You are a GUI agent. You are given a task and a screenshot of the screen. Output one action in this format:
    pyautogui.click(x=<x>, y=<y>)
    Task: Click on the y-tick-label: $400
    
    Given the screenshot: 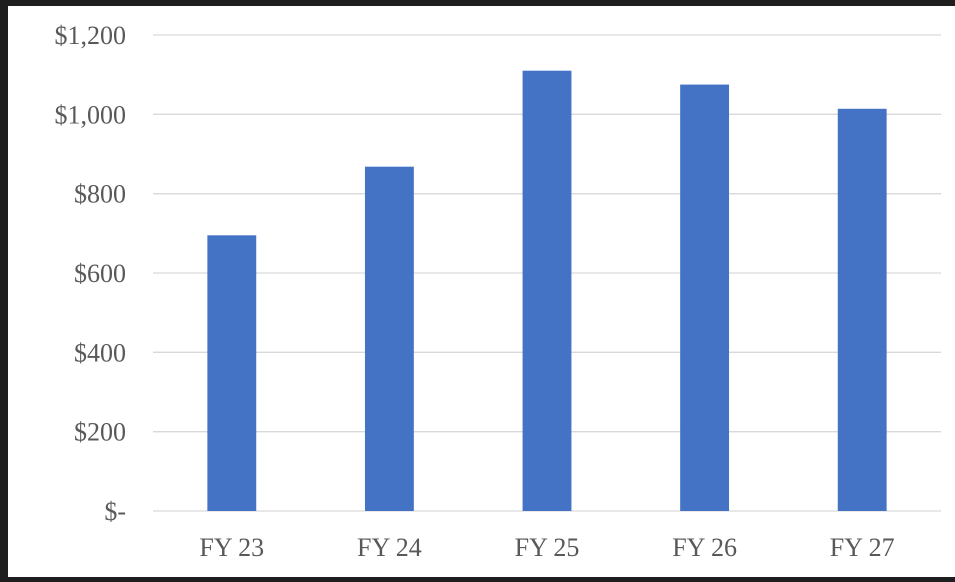 What is the action you would take?
    pyautogui.click(x=100, y=352)
    